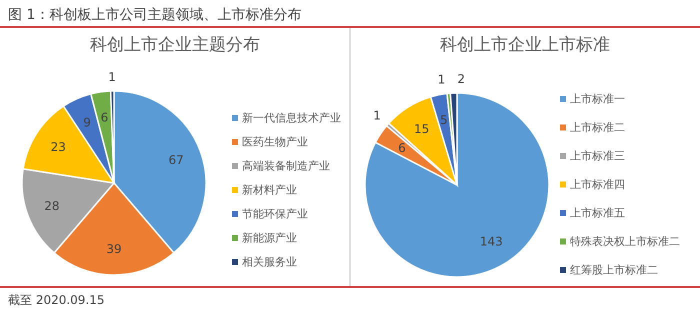 The image size is (700, 329). I want to click on legend-label: 医药生物产业, so click(275, 142).